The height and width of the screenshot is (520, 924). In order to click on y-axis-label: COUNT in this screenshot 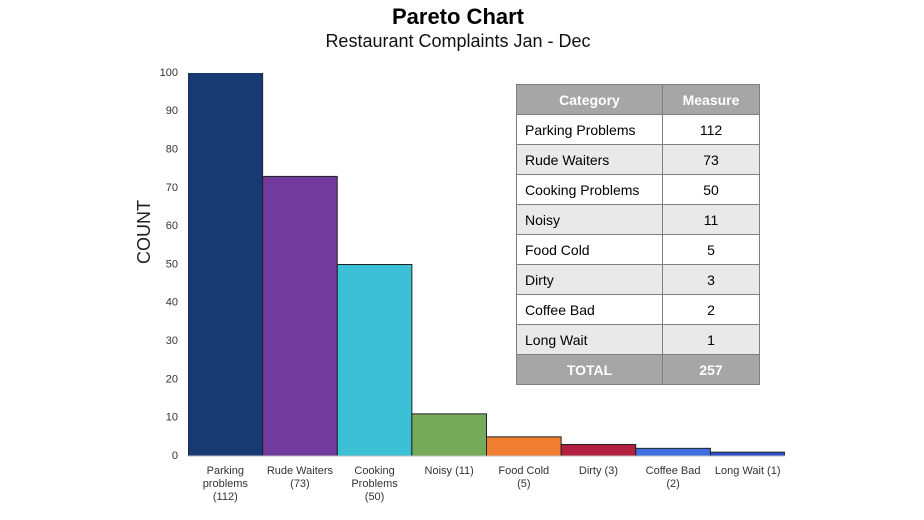, I will do `click(144, 232)`.